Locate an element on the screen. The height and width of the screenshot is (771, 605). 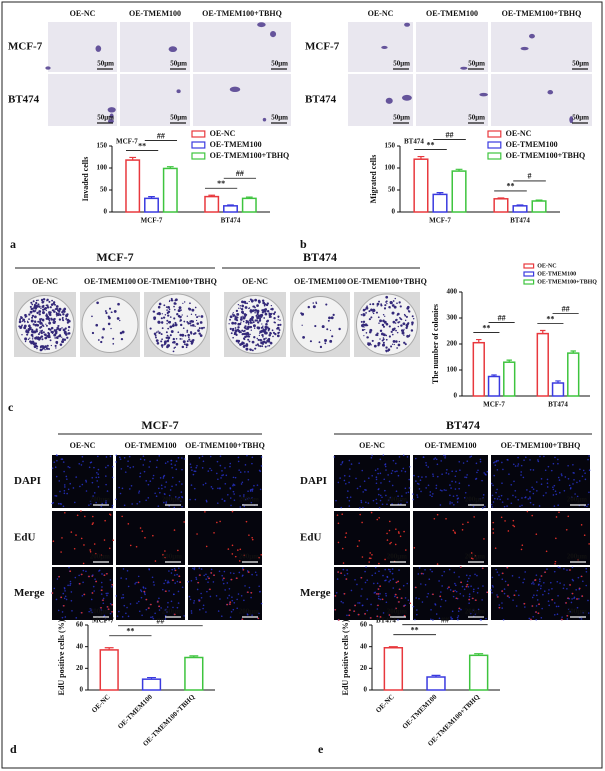
y-tick-label: 40 is located at coordinates (364, 646).